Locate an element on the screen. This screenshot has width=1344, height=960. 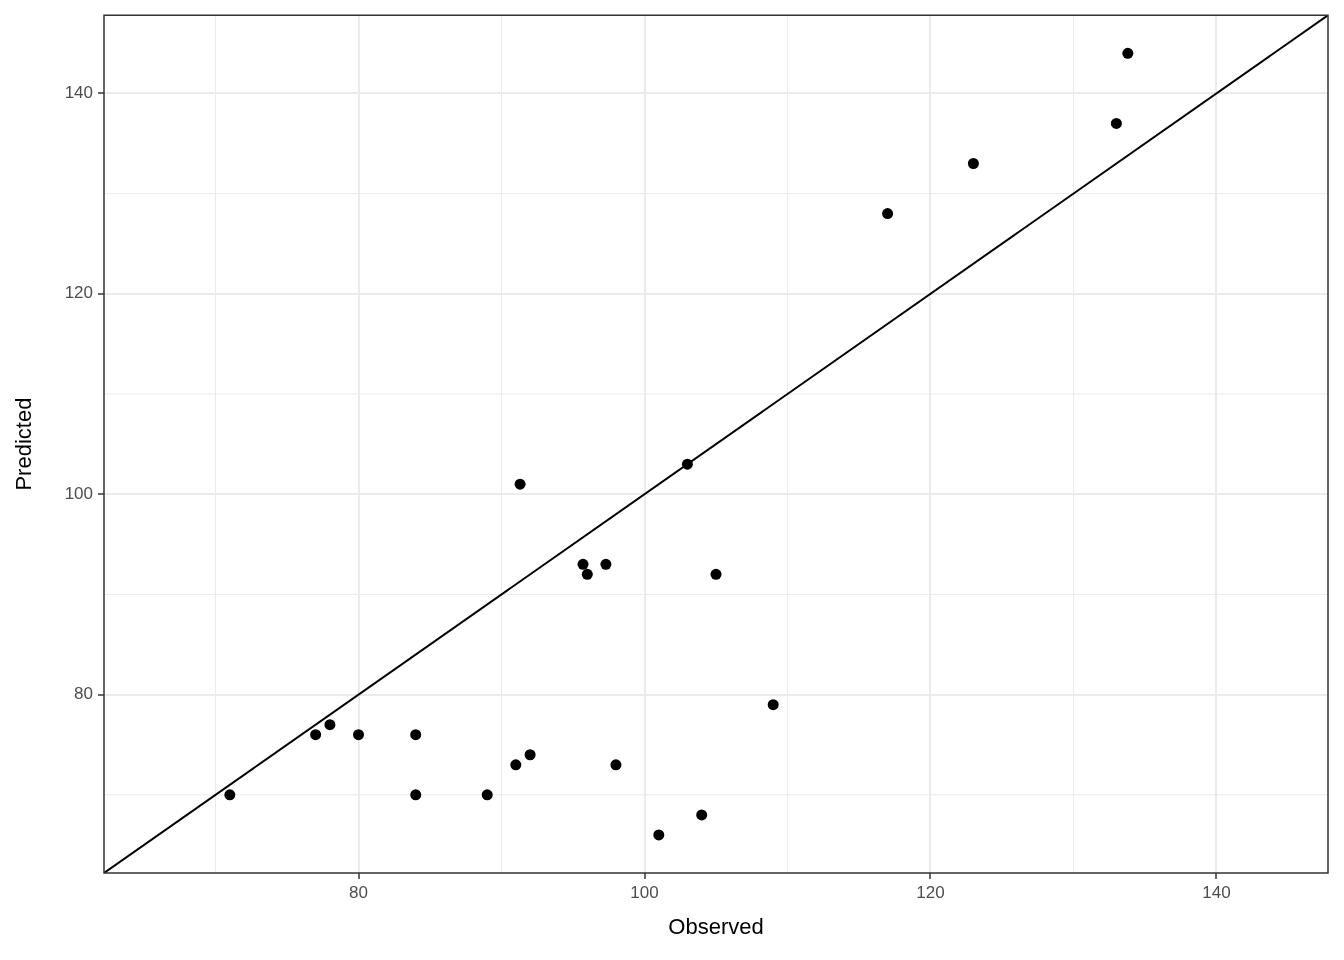
y-tick-label: 80 is located at coordinates (83, 694).